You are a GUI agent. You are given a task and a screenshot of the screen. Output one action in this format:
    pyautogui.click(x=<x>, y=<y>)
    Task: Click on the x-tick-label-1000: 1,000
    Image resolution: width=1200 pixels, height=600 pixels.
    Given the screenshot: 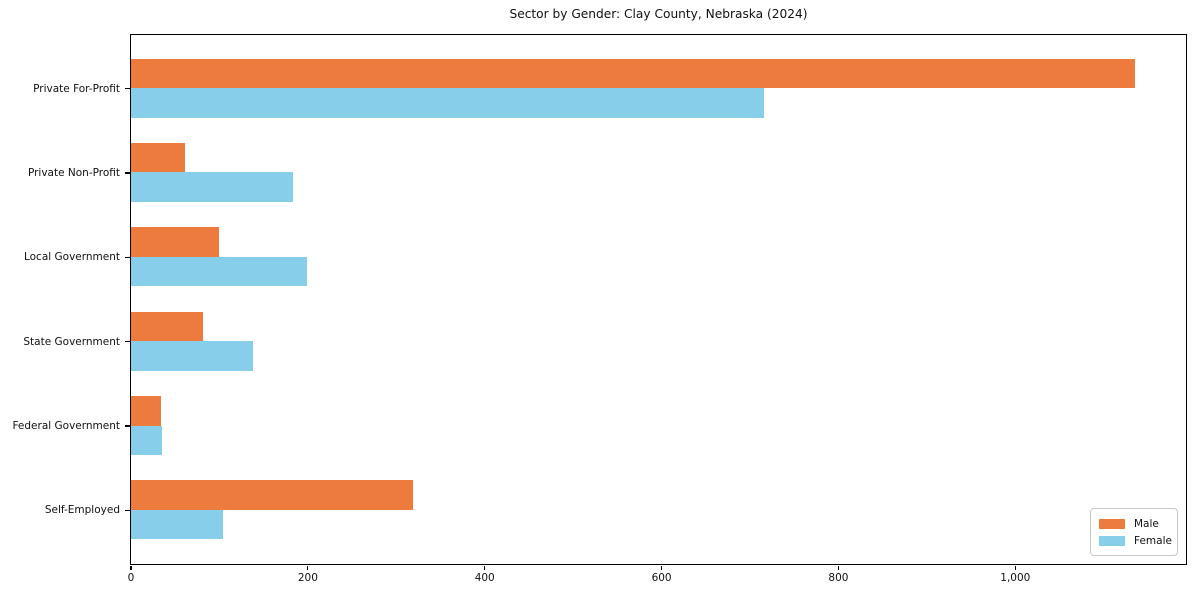 What is the action you would take?
    pyautogui.click(x=1015, y=578)
    